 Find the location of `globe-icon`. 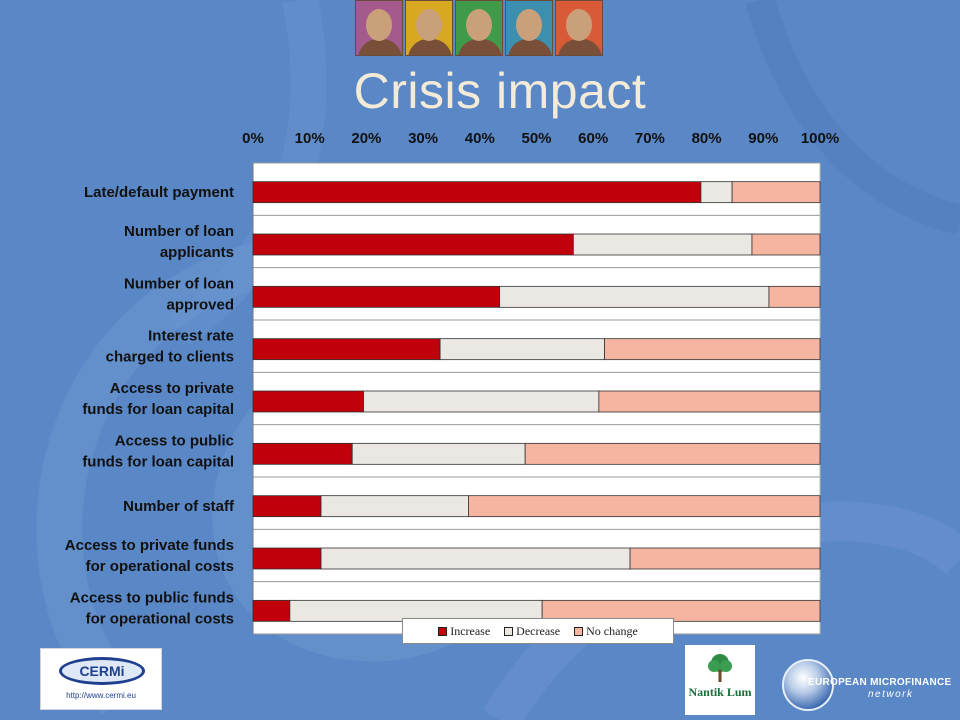

globe-icon is located at coordinates (808, 685).